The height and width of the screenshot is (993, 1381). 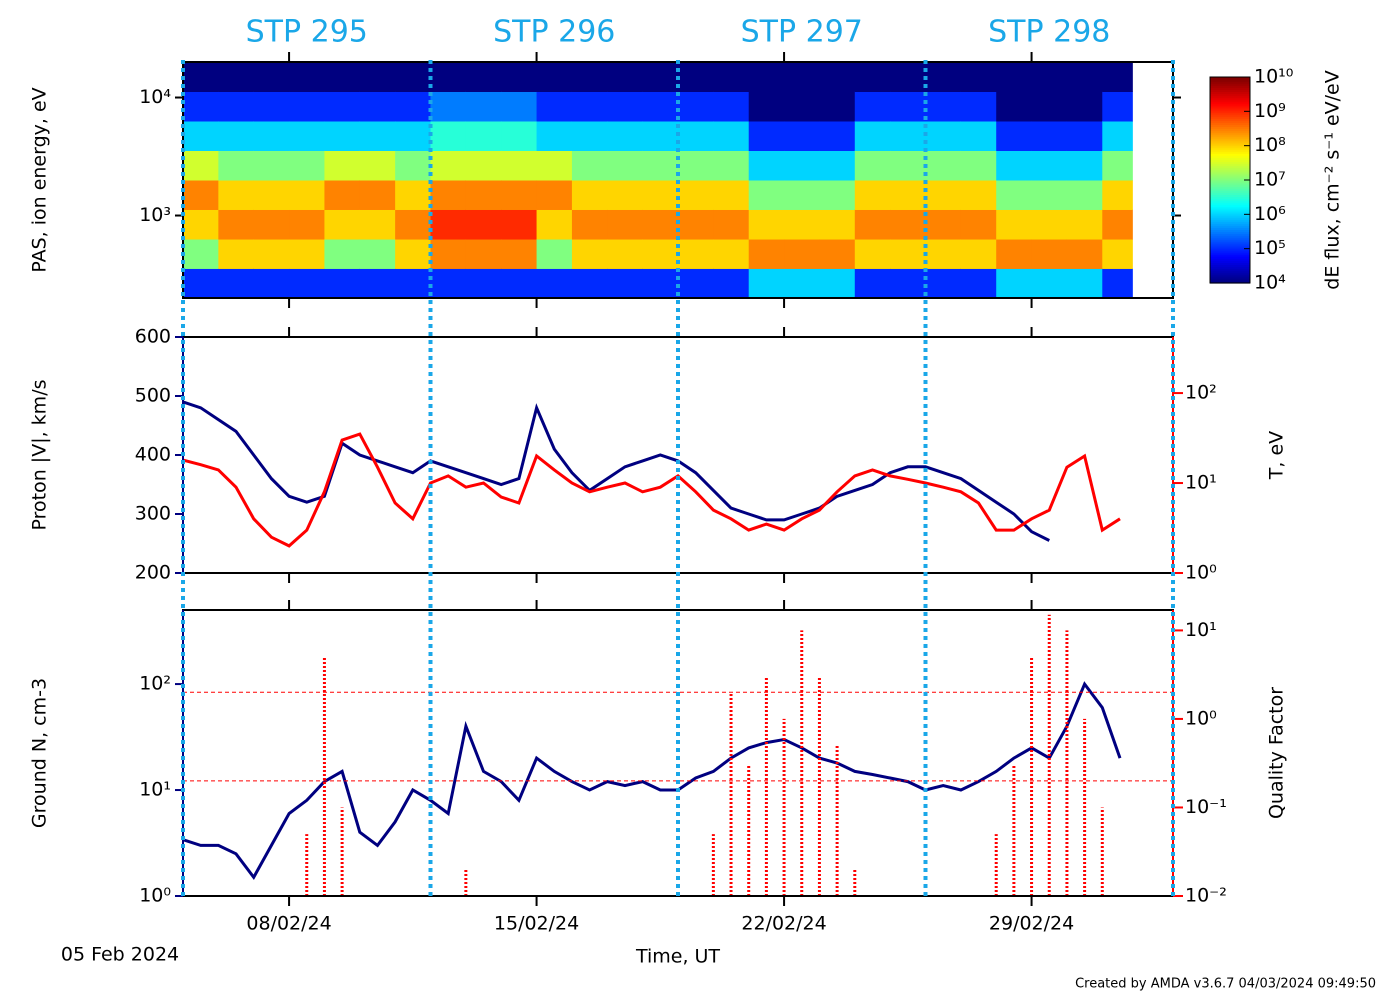 What do you see at coordinates (652, 781) in the screenshot?
I see `series-line` at bounding box center [652, 781].